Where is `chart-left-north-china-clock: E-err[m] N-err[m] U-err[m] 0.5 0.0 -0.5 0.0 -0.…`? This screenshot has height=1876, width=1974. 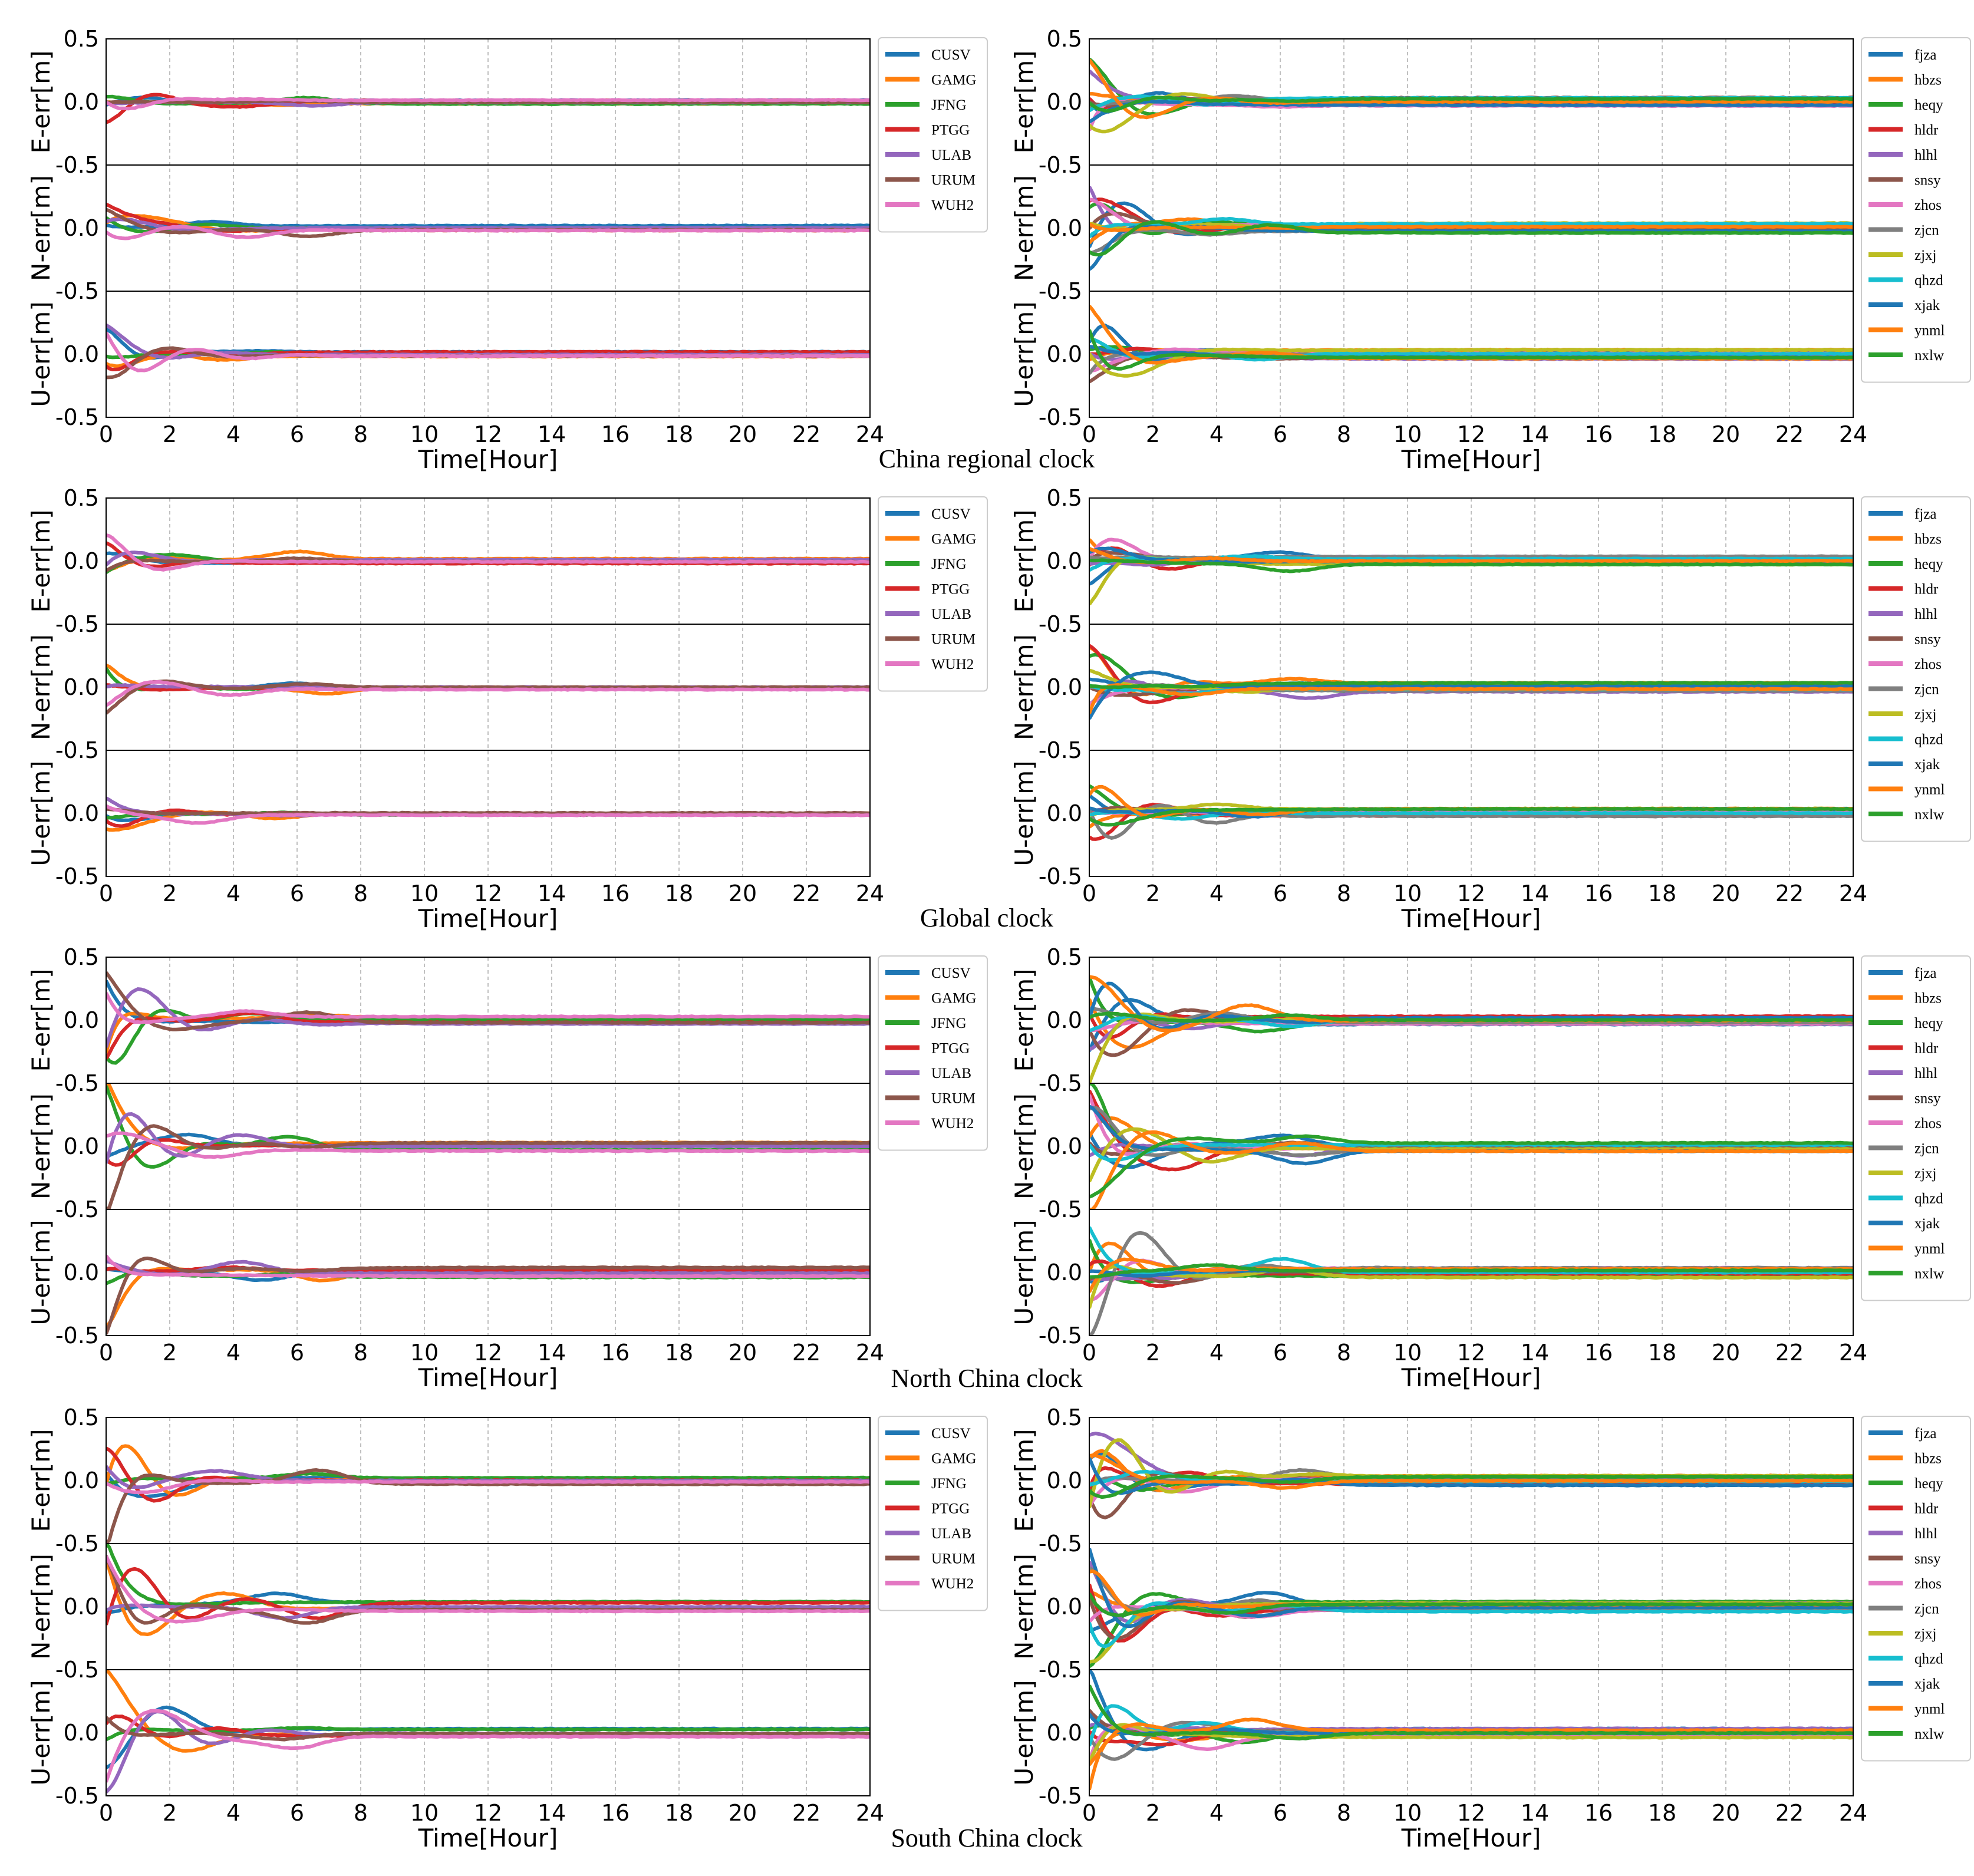
chart-left-north-china-clock: E-err[m] N-err[m] U-err[m] 0.5 0.0 -0.5 0.0 -0.… is located at coordinates (507, 1168).